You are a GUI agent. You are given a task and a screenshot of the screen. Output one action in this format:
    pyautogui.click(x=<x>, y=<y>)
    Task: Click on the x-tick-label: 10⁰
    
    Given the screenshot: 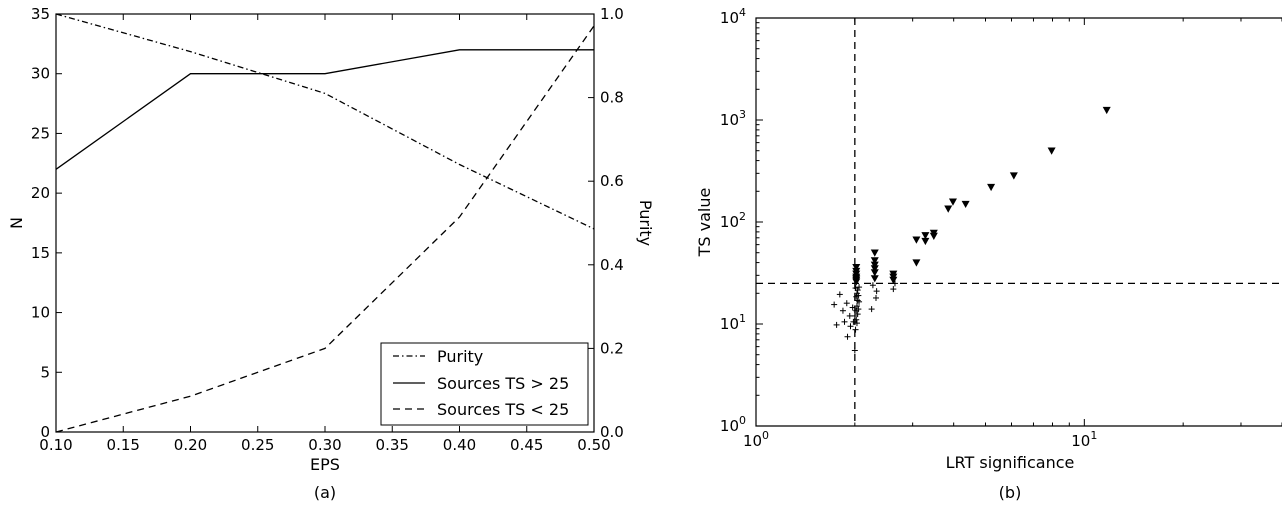 What is the action you would take?
    pyautogui.click(x=756, y=439)
    